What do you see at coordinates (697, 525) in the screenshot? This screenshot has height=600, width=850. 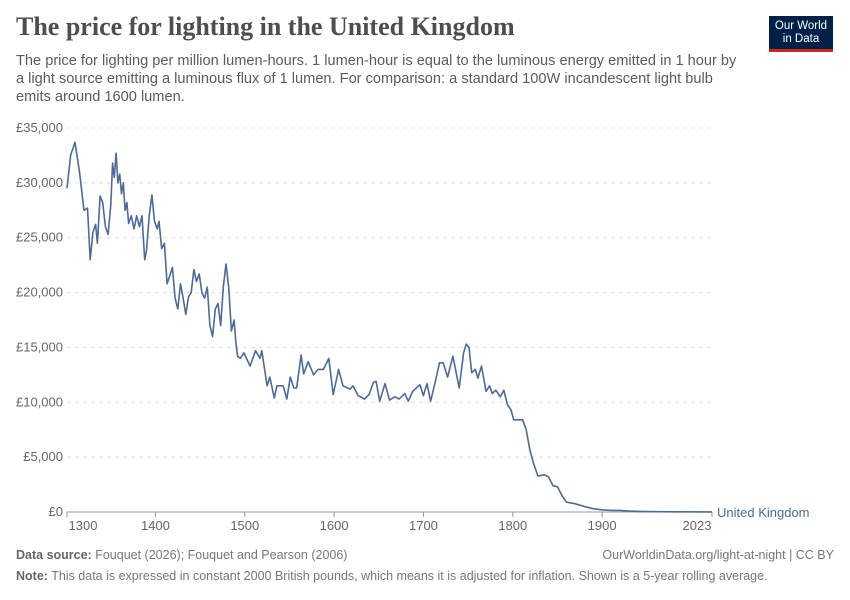 I see `x-tick-label: 2023` at bounding box center [697, 525].